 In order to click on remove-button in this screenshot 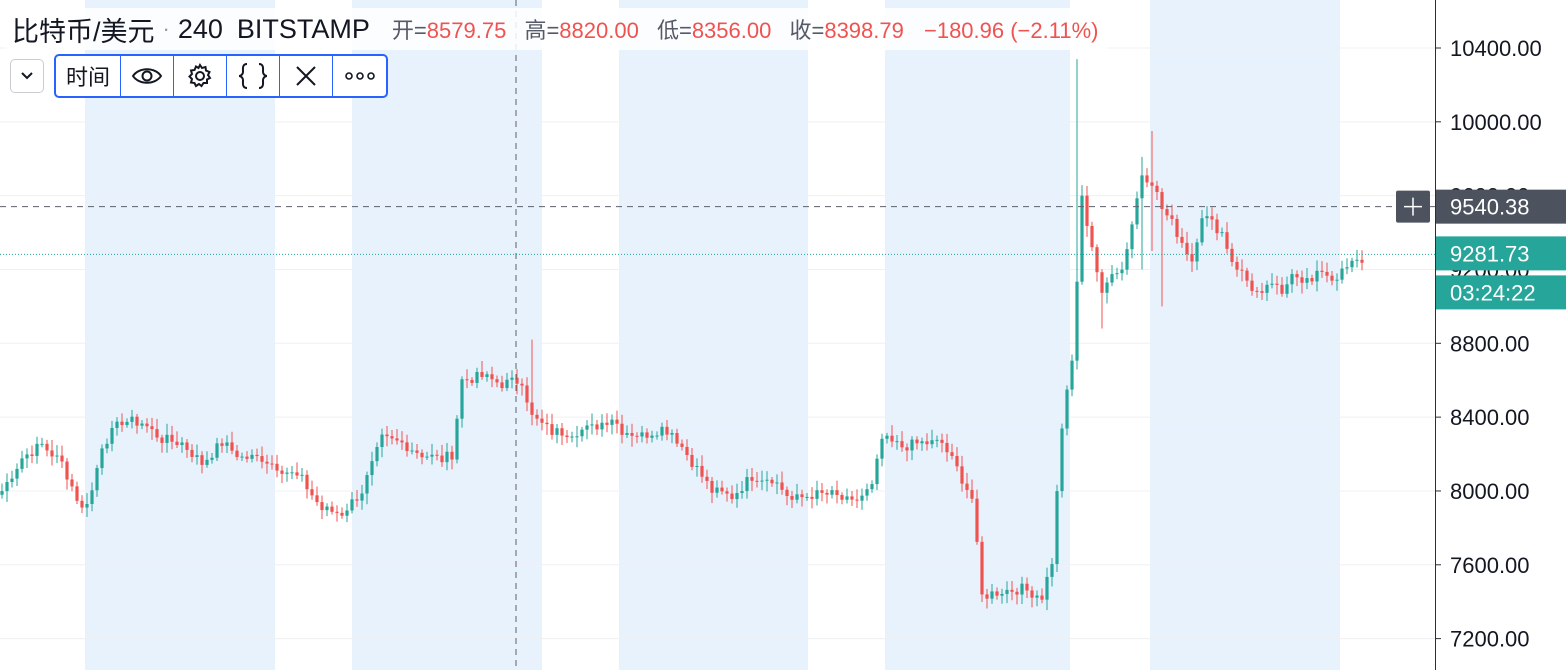, I will do `click(307, 76)`.